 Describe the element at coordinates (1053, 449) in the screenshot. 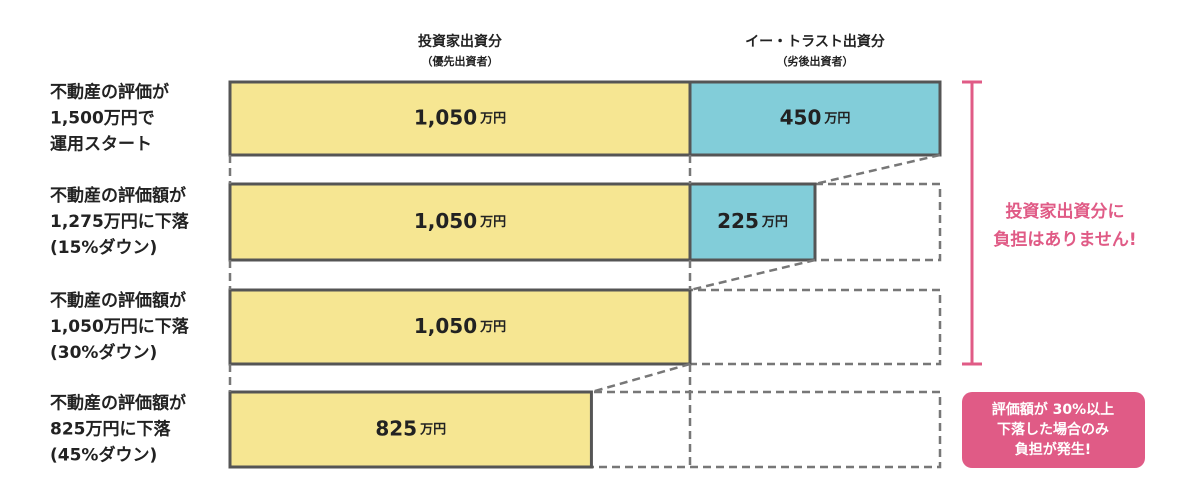

I see `badge-text: 負担が発生!` at that location.